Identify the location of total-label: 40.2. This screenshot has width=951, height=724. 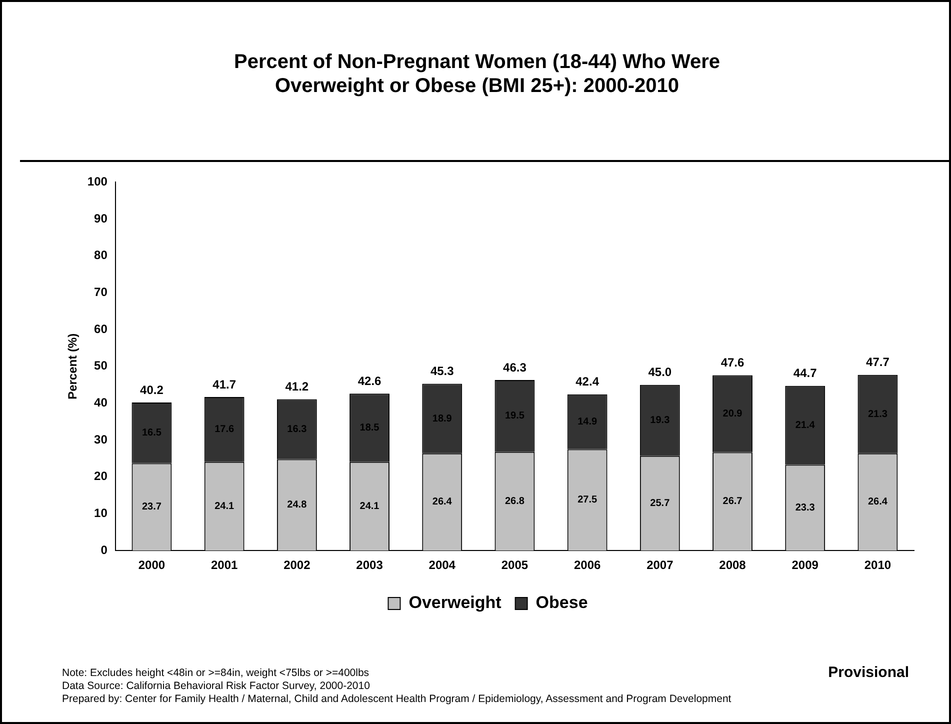
(152, 389).